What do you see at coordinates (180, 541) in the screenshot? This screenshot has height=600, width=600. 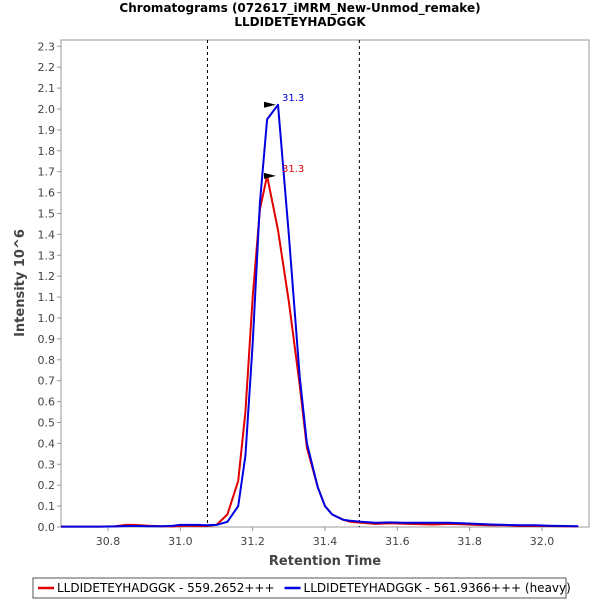 I see `x-tick-label: 31.0` at bounding box center [180, 541].